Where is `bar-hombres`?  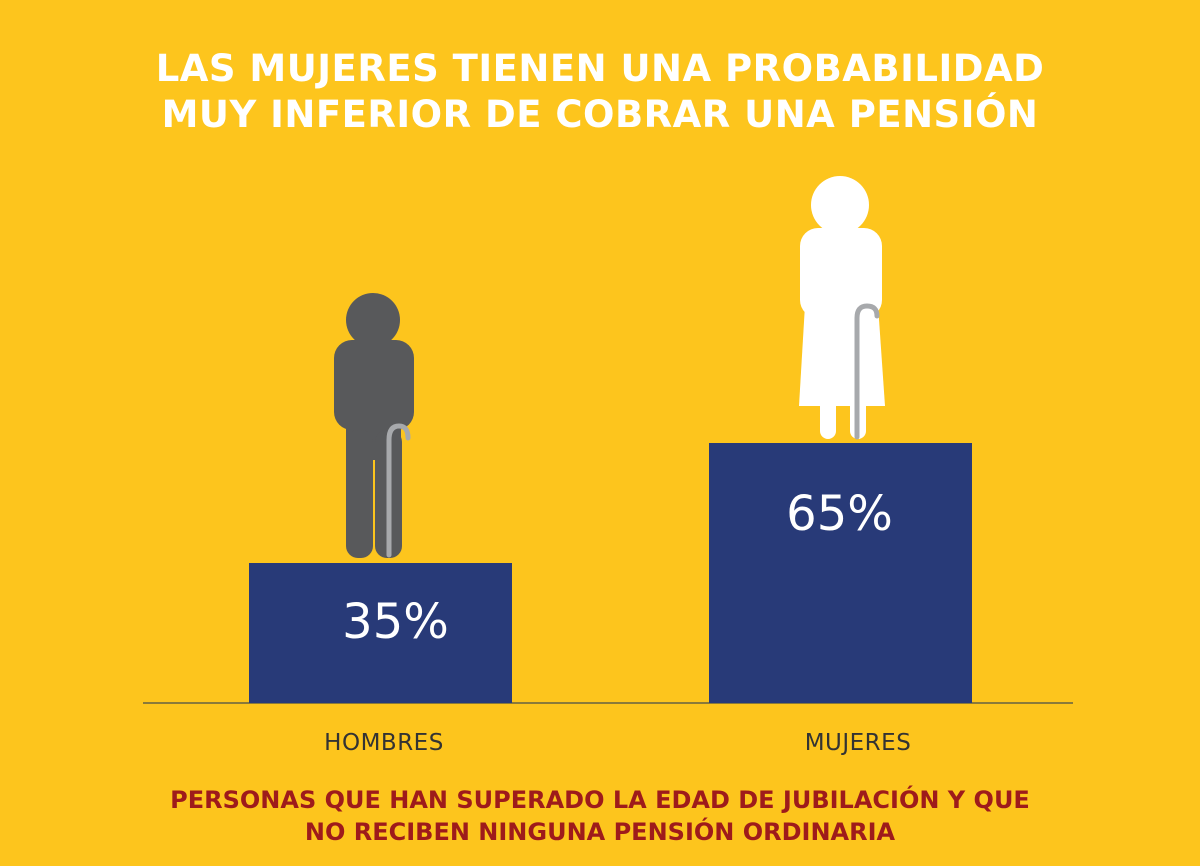 bar-hombres is located at coordinates (380, 633).